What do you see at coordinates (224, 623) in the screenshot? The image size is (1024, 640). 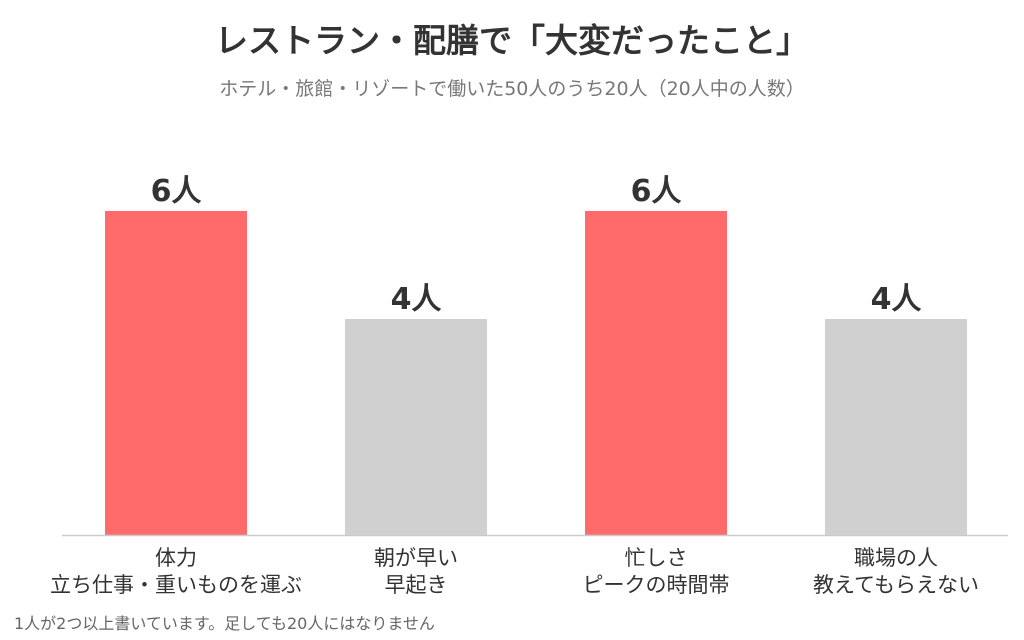 I see `footnote: 1人が2つ以上書いています。足しても20人にはなりません` at bounding box center [224, 623].